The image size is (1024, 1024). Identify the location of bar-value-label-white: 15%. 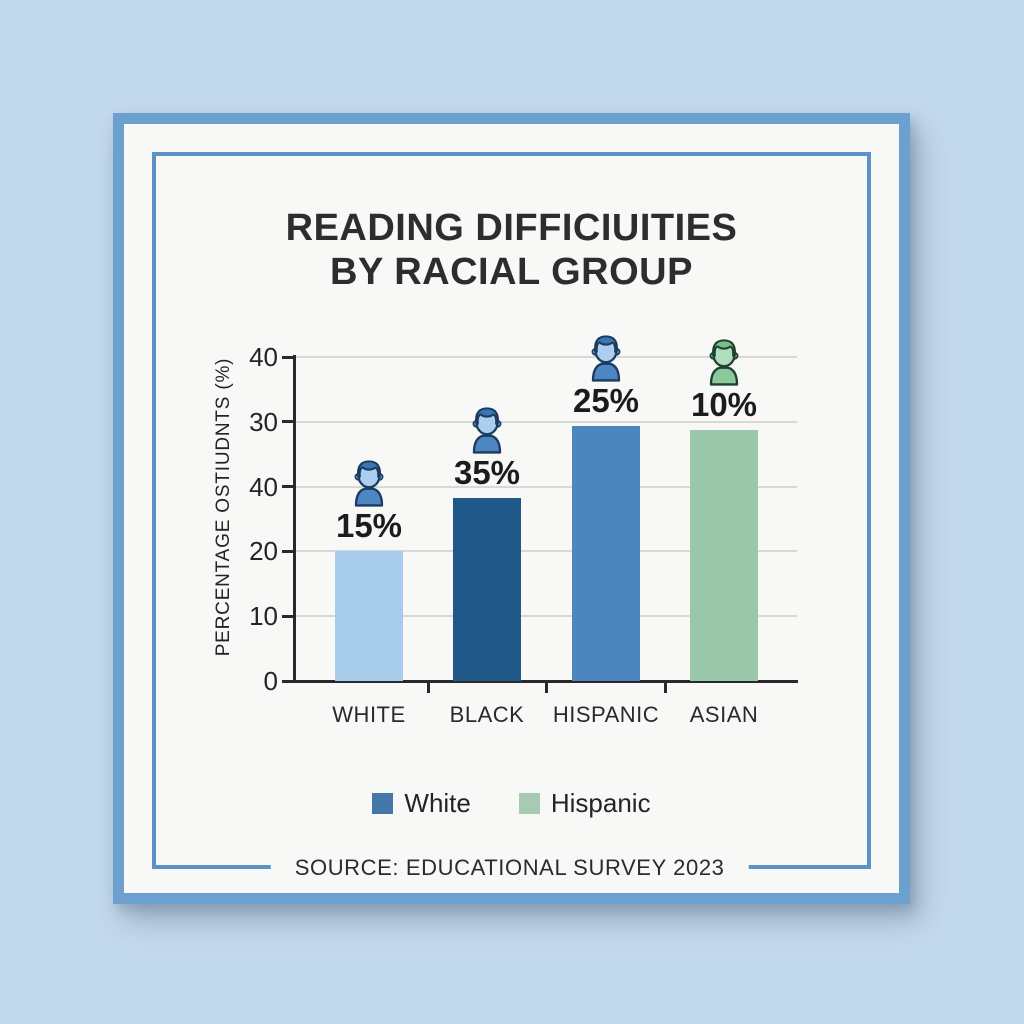
(369, 526).